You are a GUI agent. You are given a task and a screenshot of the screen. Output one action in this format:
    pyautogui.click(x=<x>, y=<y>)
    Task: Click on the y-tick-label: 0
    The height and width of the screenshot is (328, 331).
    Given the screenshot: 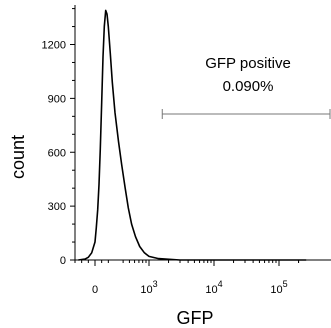 What is the action you would take?
    pyautogui.click(x=63, y=261)
    